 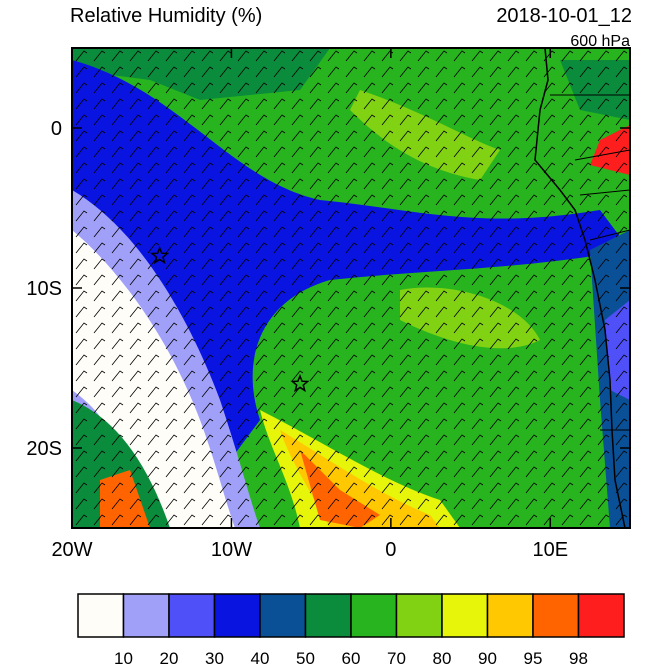 What do you see at coordinates (487, 658) in the screenshot?
I see `colorbar-label: 90` at bounding box center [487, 658].